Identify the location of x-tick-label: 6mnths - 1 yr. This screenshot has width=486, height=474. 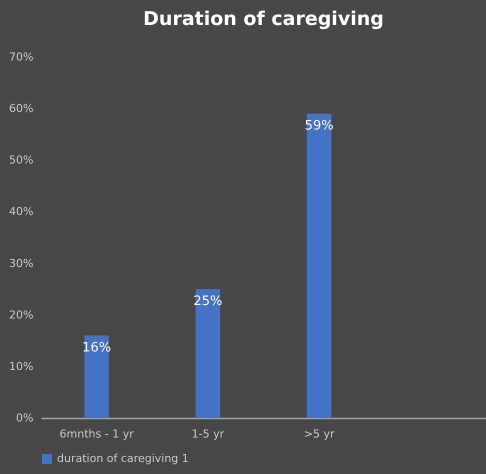
(97, 434).